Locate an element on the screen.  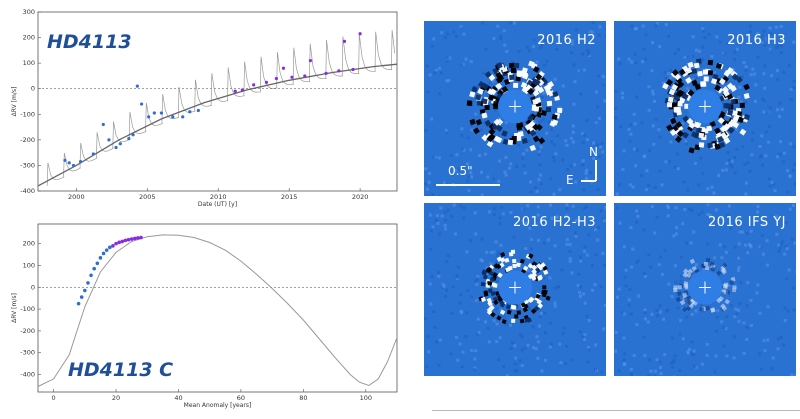
bottom-divider is located at coordinates (616, 410).